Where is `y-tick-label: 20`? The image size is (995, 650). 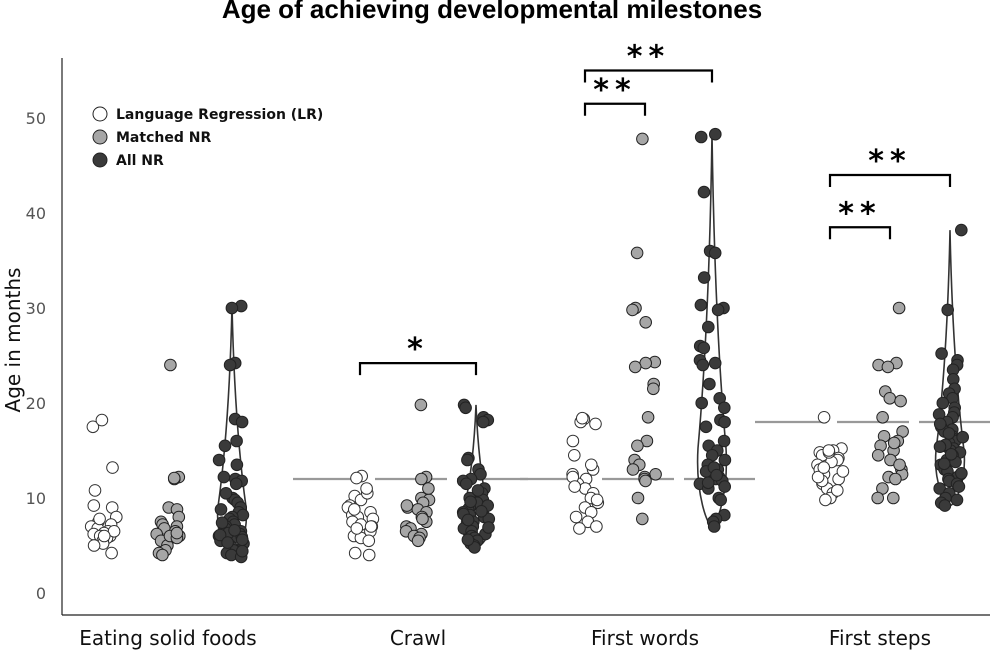 y-tick-label: 20 is located at coordinates (36, 403).